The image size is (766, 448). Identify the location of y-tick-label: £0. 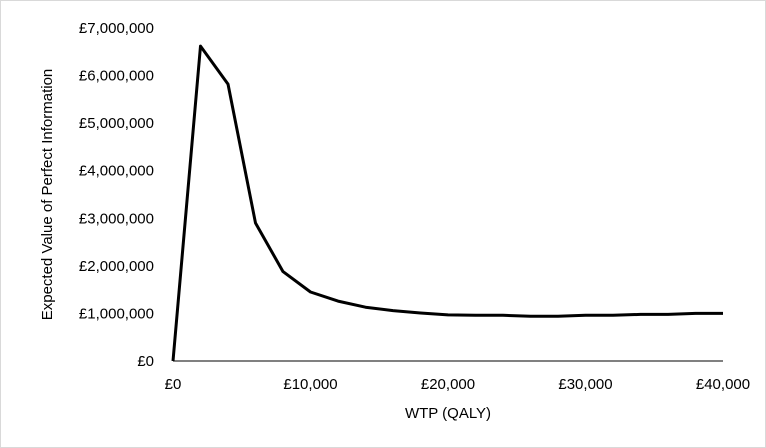
(145, 361).